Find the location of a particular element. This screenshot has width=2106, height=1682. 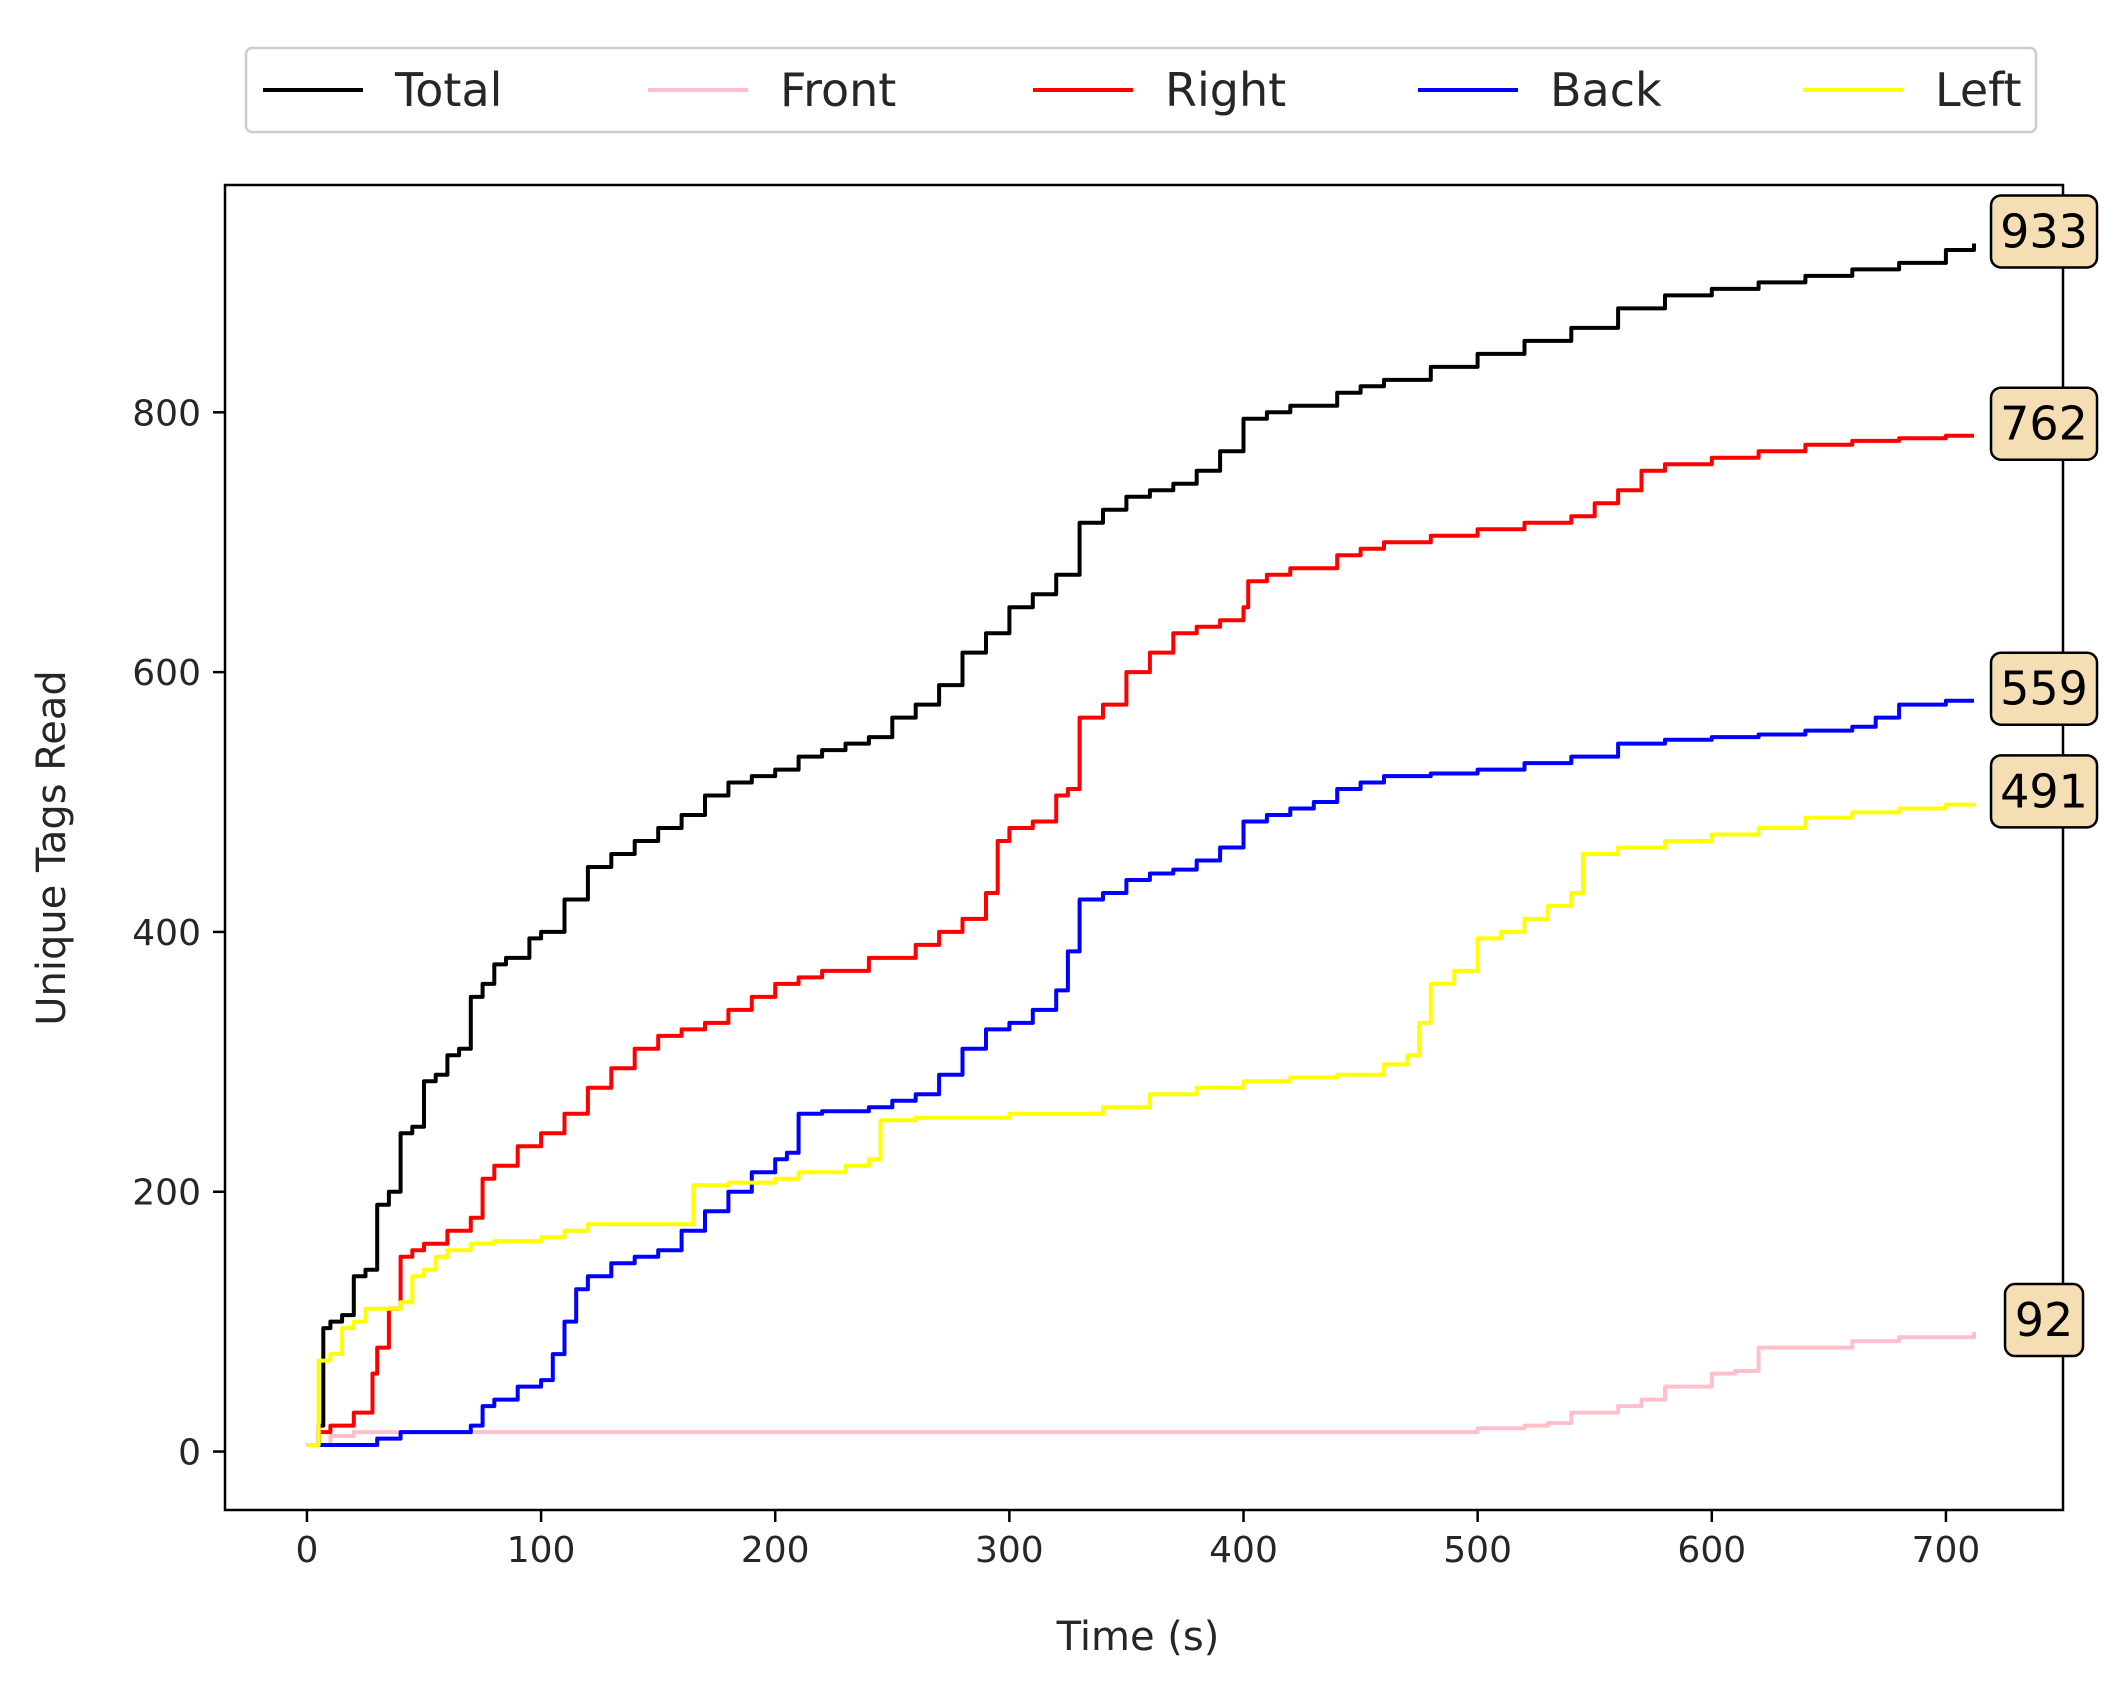

end-label-box-front is located at coordinates (2044, 1320).